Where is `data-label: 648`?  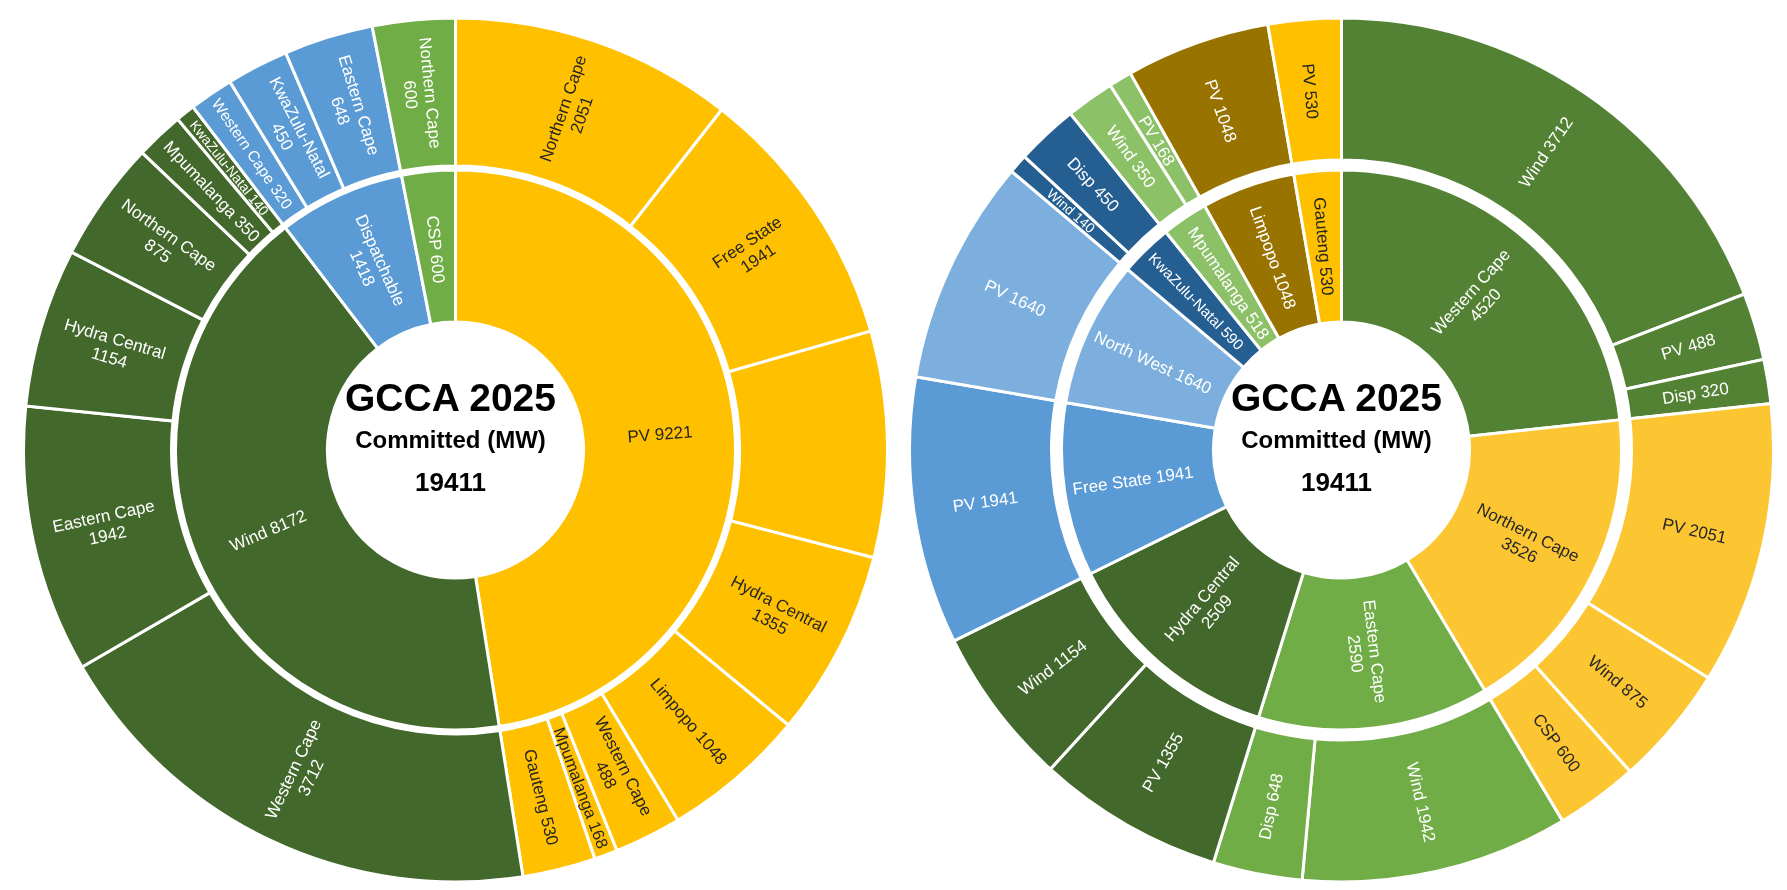 data-label: 648 is located at coordinates (1274, 787).